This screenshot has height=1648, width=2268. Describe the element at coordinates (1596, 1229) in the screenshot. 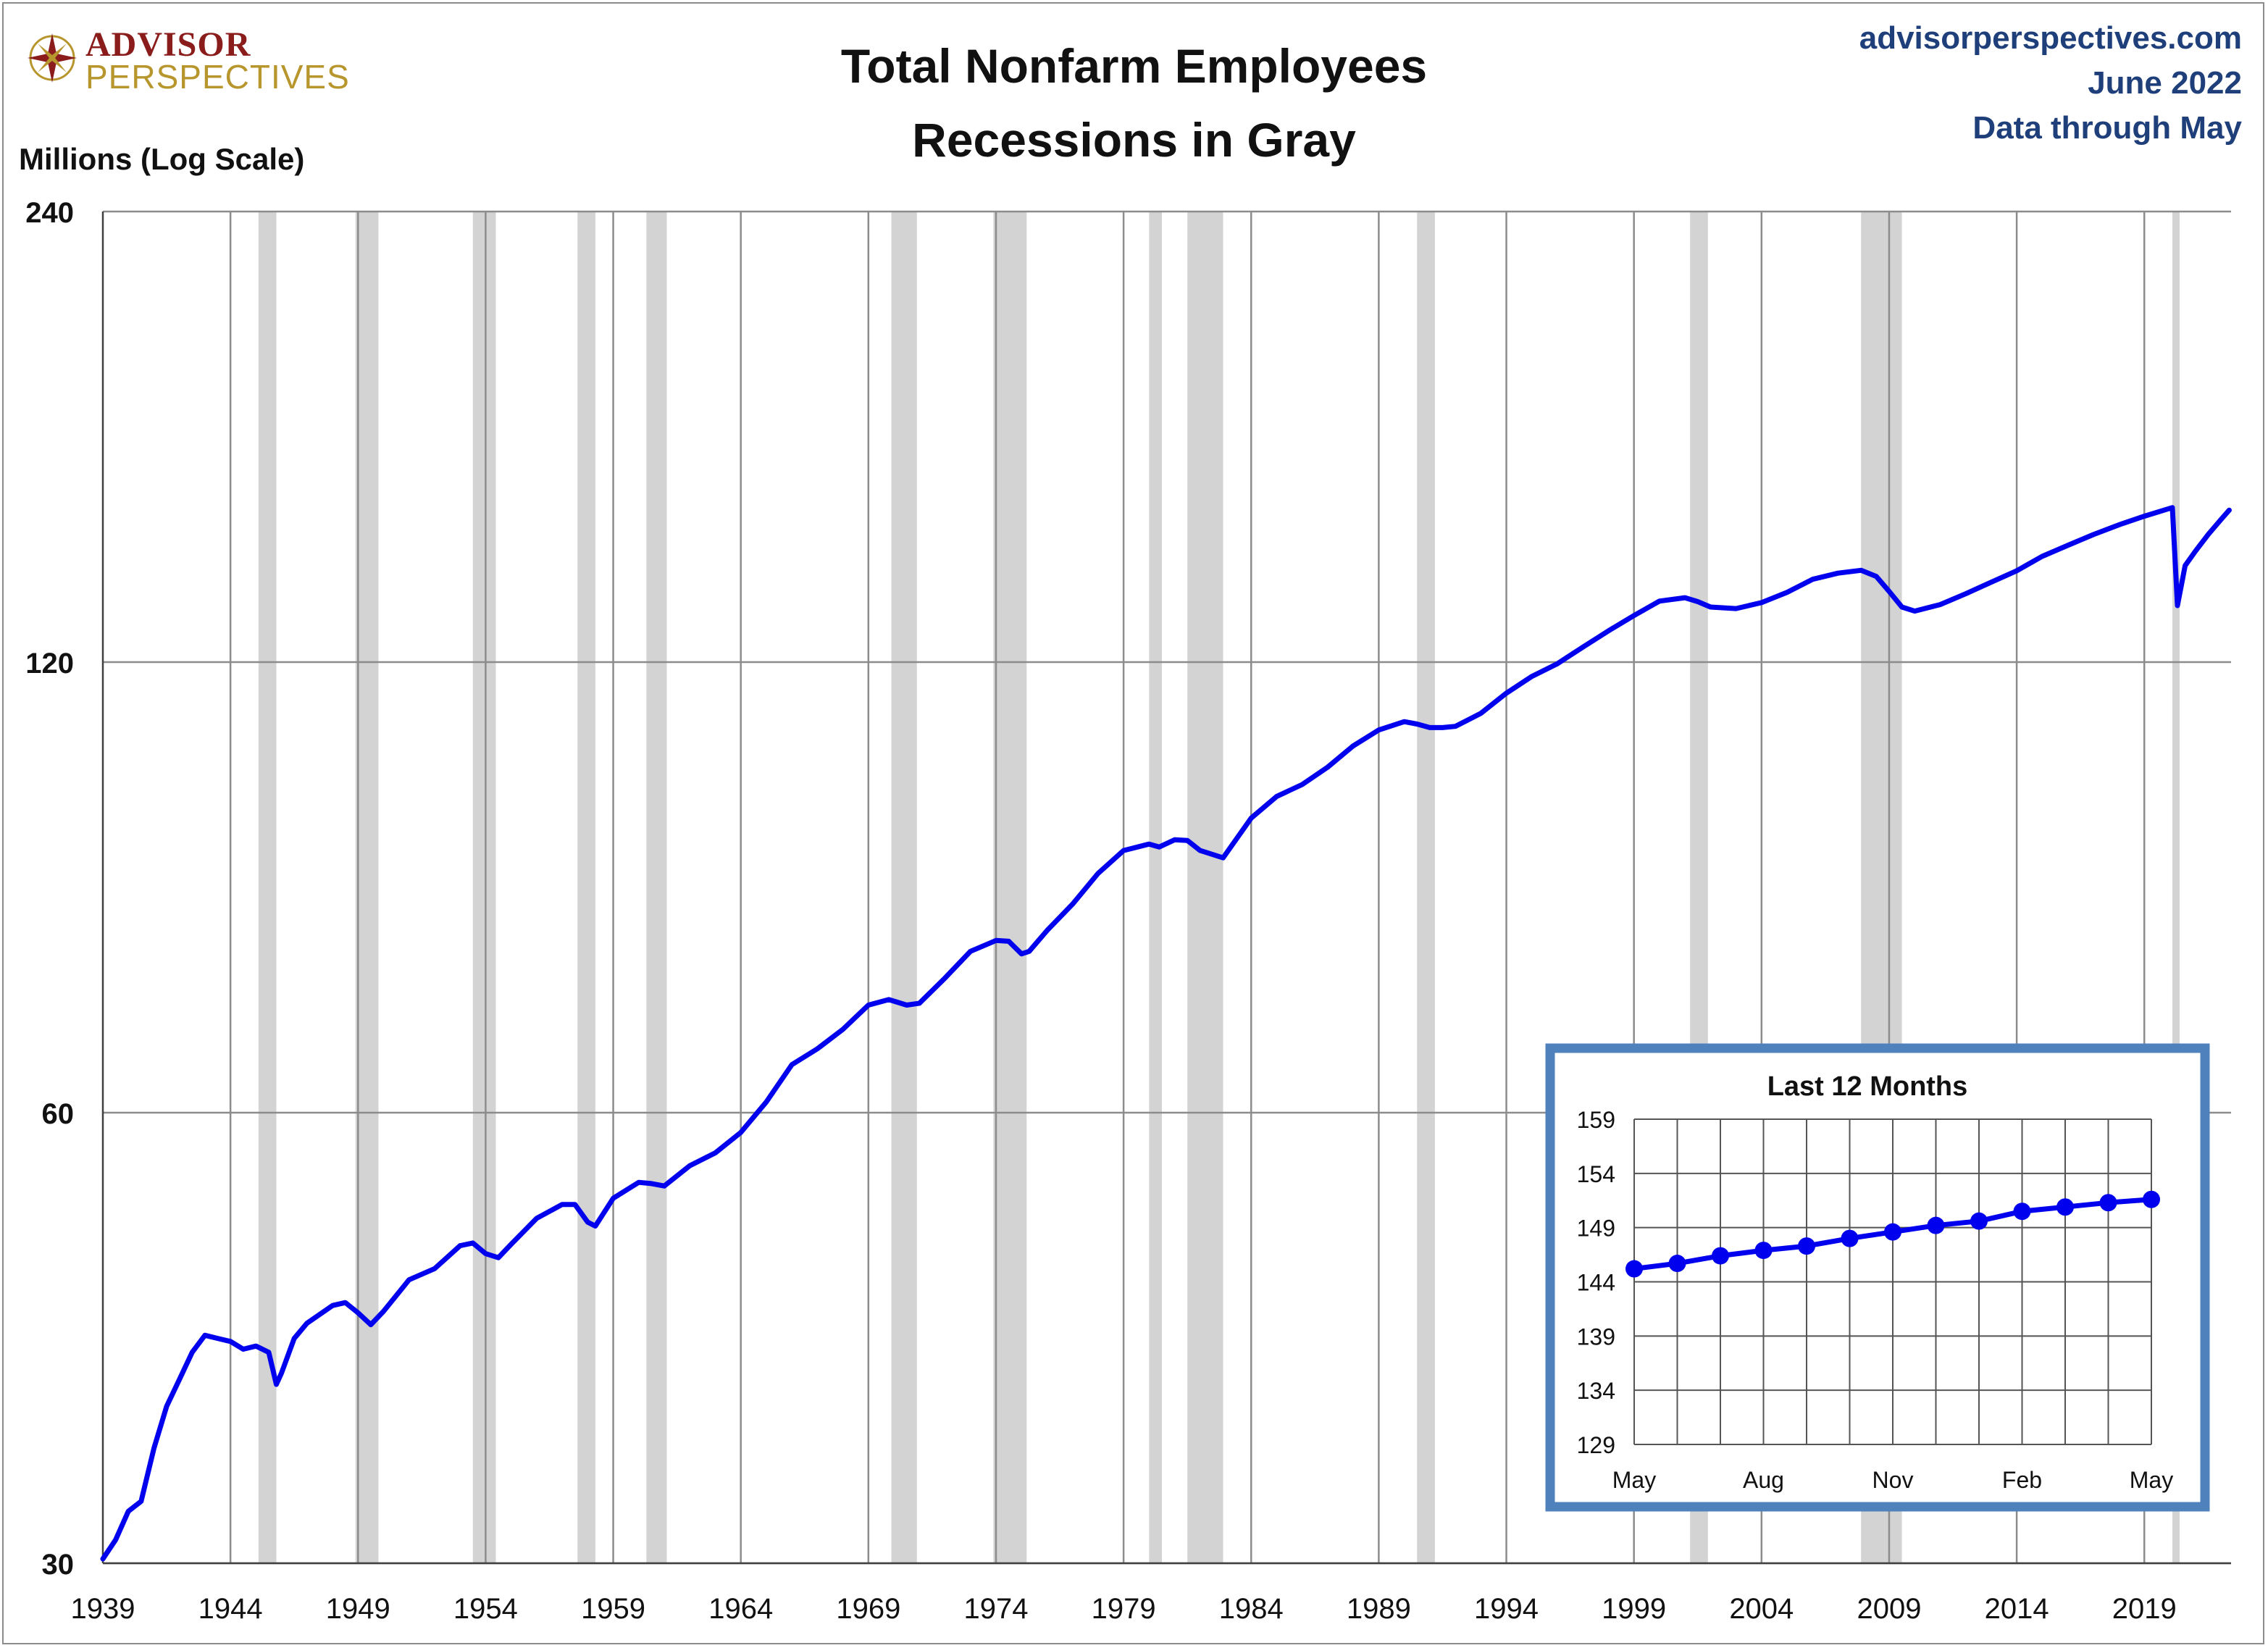

I see `inset-y-tick-label: 149` at that location.